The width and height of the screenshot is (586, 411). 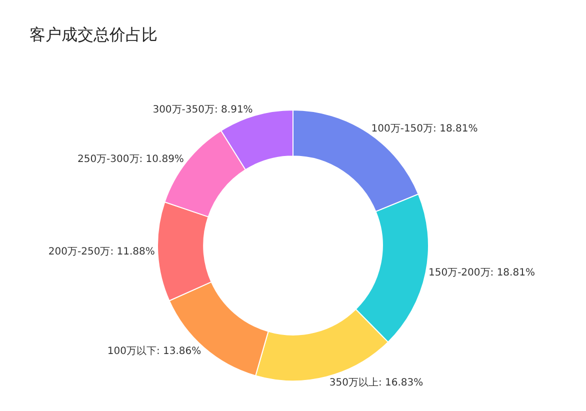 I want to click on slice-label: 350万以上: 16.83%, so click(x=376, y=382).